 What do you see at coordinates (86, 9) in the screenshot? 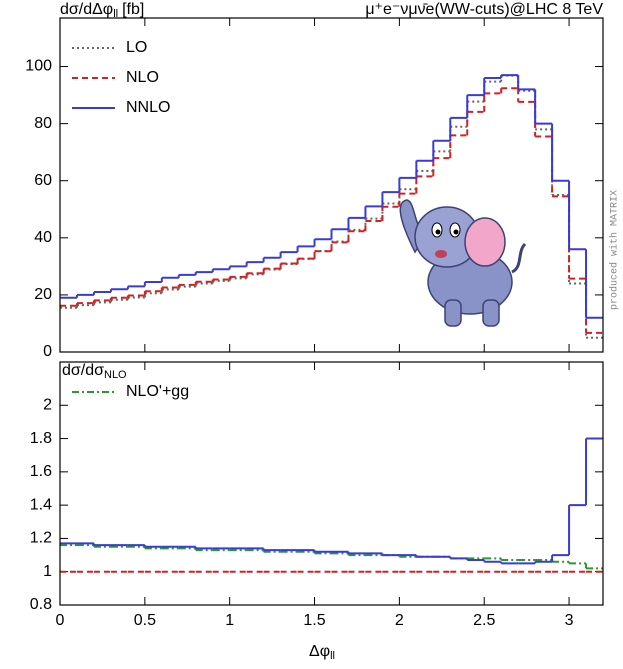
I see `y-label-main: dσ/dΔφ` at bounding box center [86, 9].